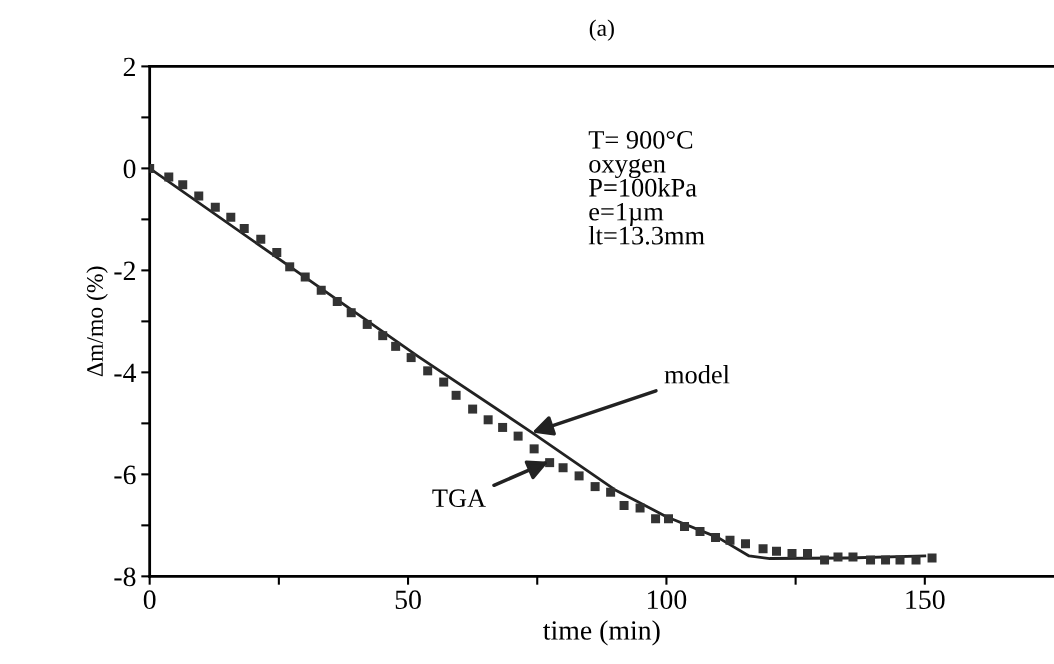  What do you see at coordinates (601, 30) in the screenshot?
I see `chart-title: (a)` at bounding box center [601, 30].